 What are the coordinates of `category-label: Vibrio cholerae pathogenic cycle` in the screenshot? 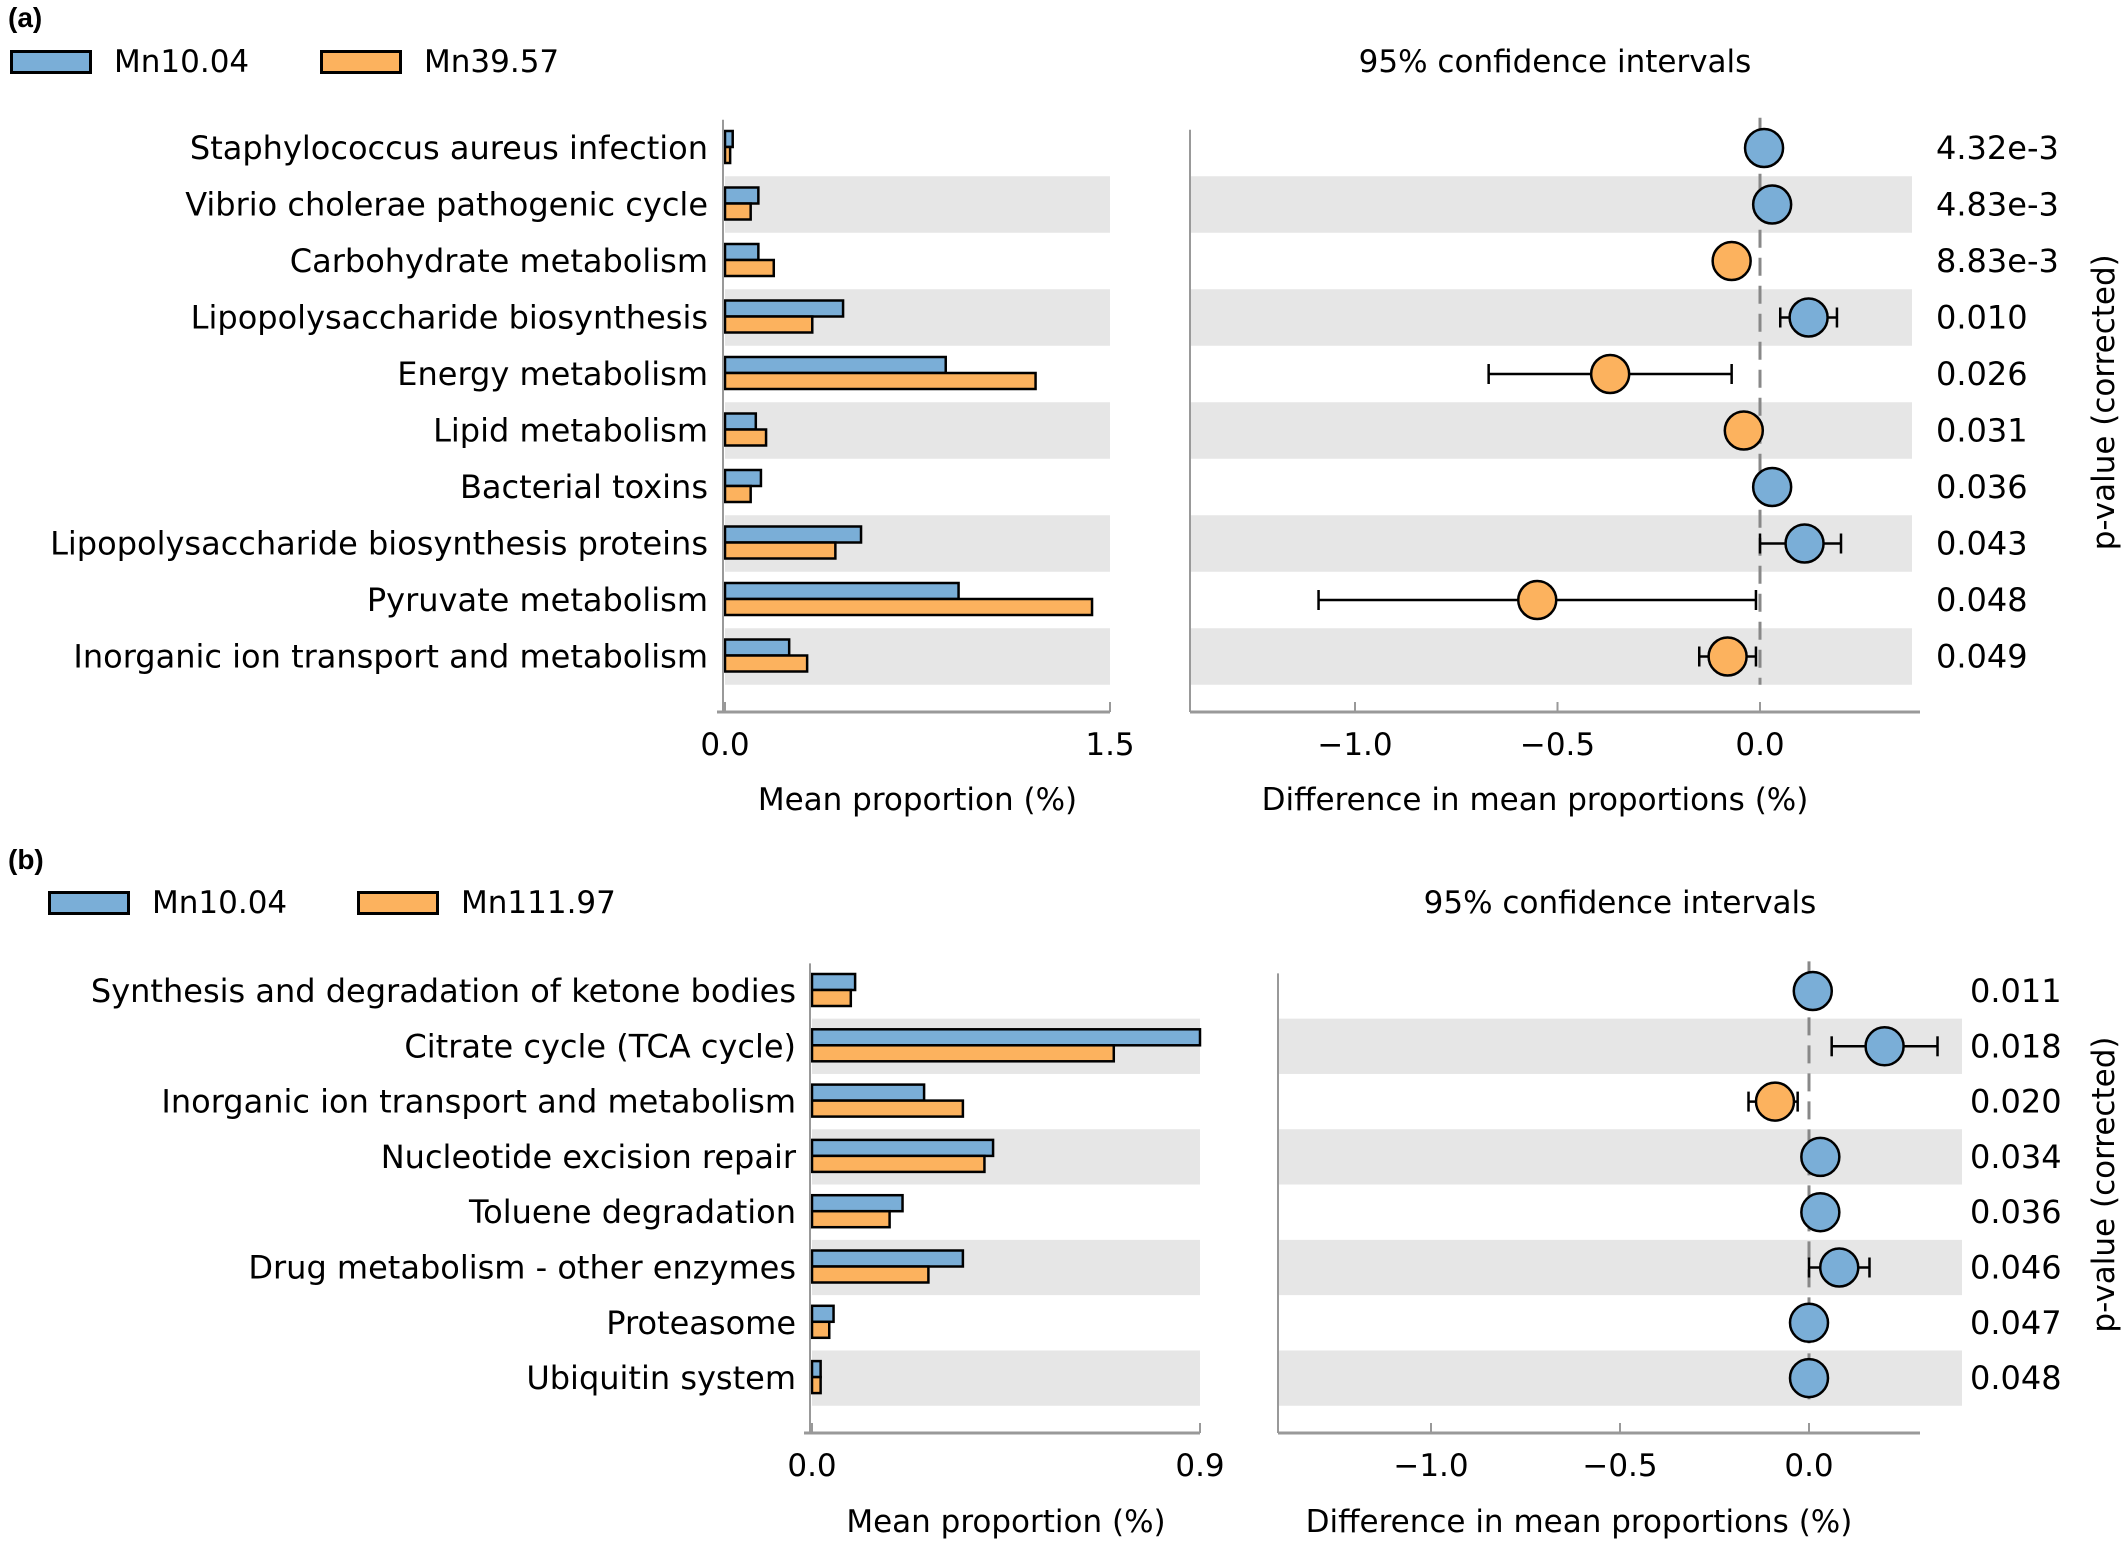 It's located at (446, 205).